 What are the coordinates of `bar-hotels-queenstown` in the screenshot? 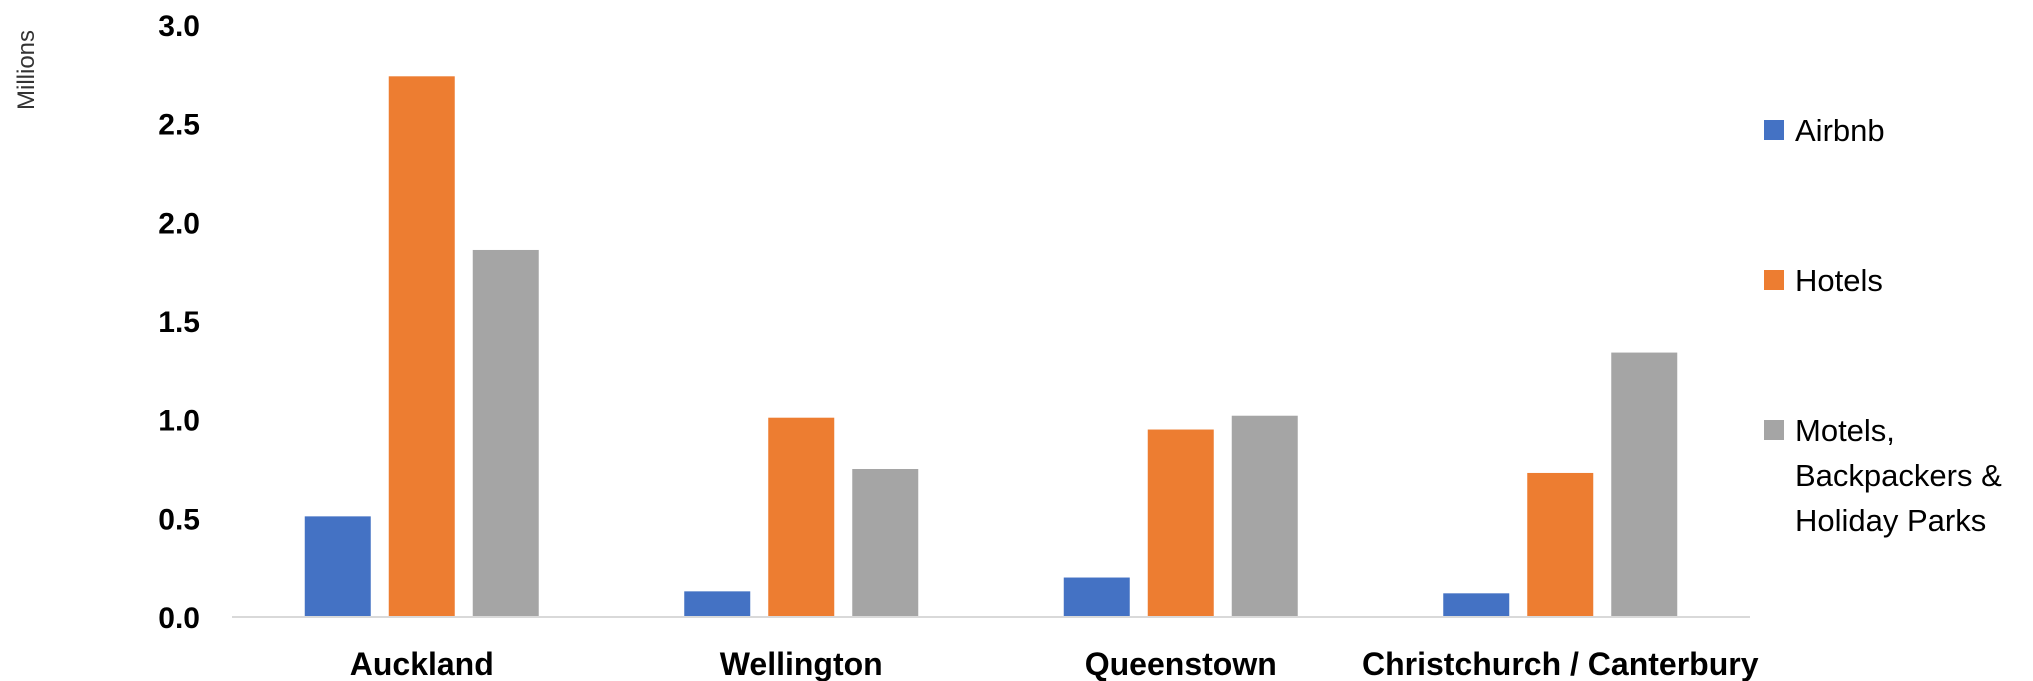 It's located at (1180, 523).